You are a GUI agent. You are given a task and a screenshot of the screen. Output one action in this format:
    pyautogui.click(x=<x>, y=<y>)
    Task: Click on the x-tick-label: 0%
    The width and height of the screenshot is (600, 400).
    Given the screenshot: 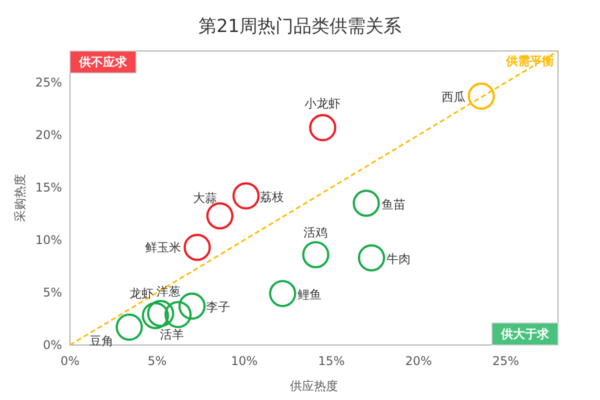 What is the action you would take?
    pyautogui.click(x=70, y=361)
    